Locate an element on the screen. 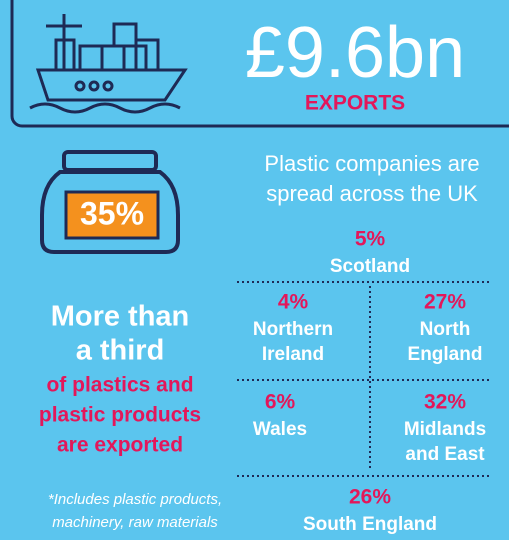  region-name: England is located at coordinates (445, 354).